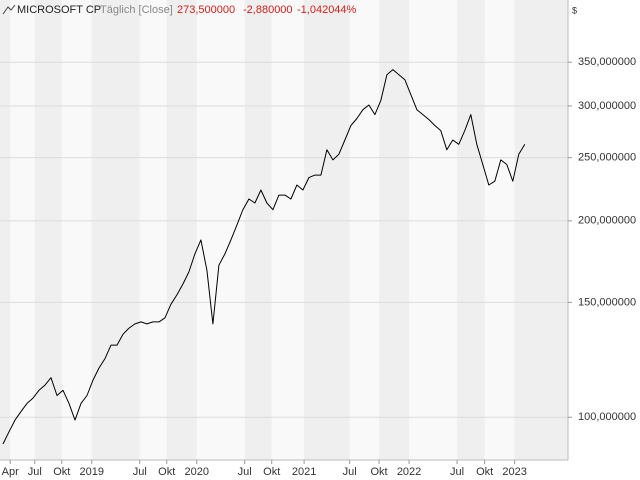 The width and height of the screenshot is (640, 480). What do you see at coordinates (607, 417) in the screenshot?
I see `y-tick-label: 100,000000` at bounding box center [607, 417].